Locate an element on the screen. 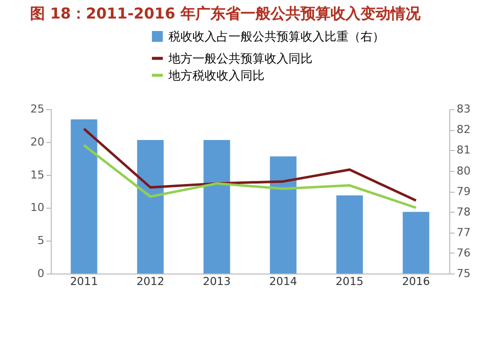  y-tick-label: 5 is located at coordinates (40, 241).